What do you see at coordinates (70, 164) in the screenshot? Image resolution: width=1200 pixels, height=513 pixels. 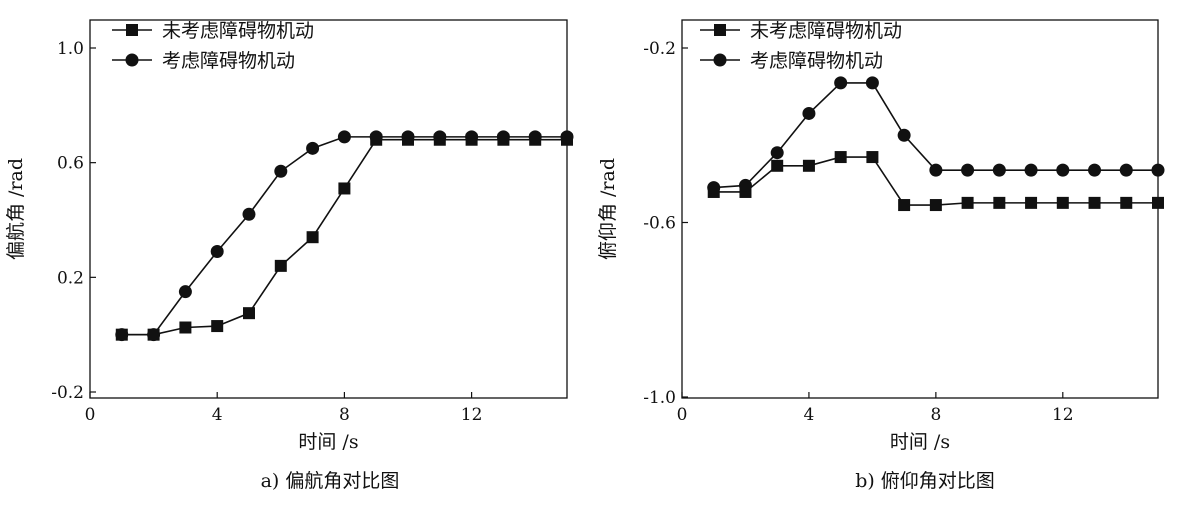 I see `y-tick-label: 0.6` at bounding box center [70, 164].